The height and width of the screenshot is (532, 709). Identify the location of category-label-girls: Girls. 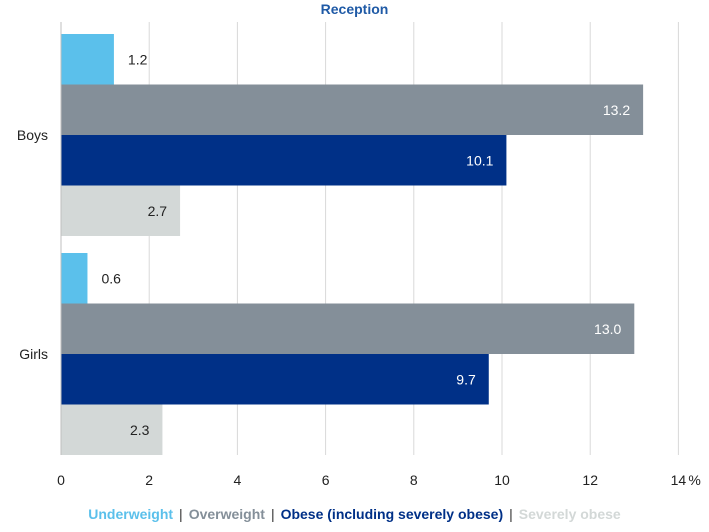
(33, 354).